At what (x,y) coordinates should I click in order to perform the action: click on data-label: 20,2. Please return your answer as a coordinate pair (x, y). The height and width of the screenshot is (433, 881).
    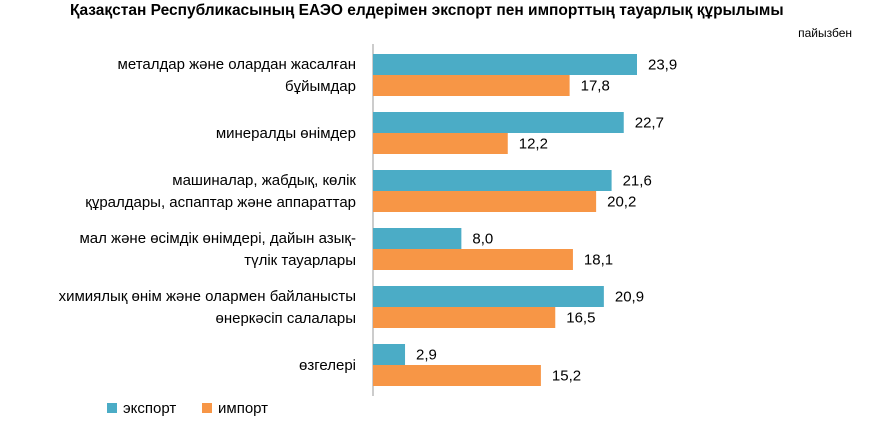
    Looking at the image, I should click on (621, 202).